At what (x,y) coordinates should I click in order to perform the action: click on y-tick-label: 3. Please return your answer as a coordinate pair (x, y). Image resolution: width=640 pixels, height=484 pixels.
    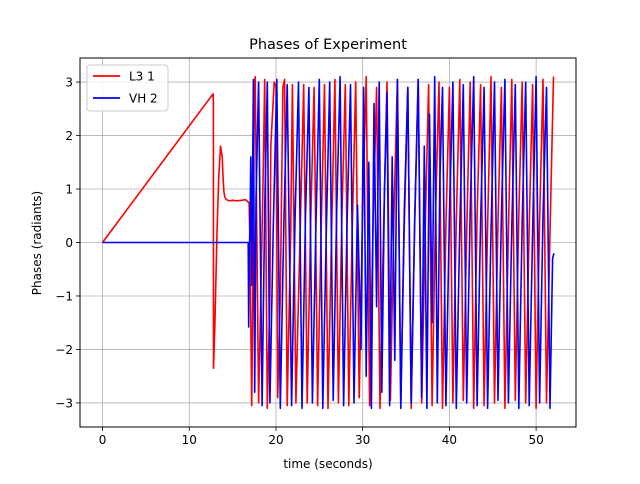
    Looking at the image, I should click on (69, 83).